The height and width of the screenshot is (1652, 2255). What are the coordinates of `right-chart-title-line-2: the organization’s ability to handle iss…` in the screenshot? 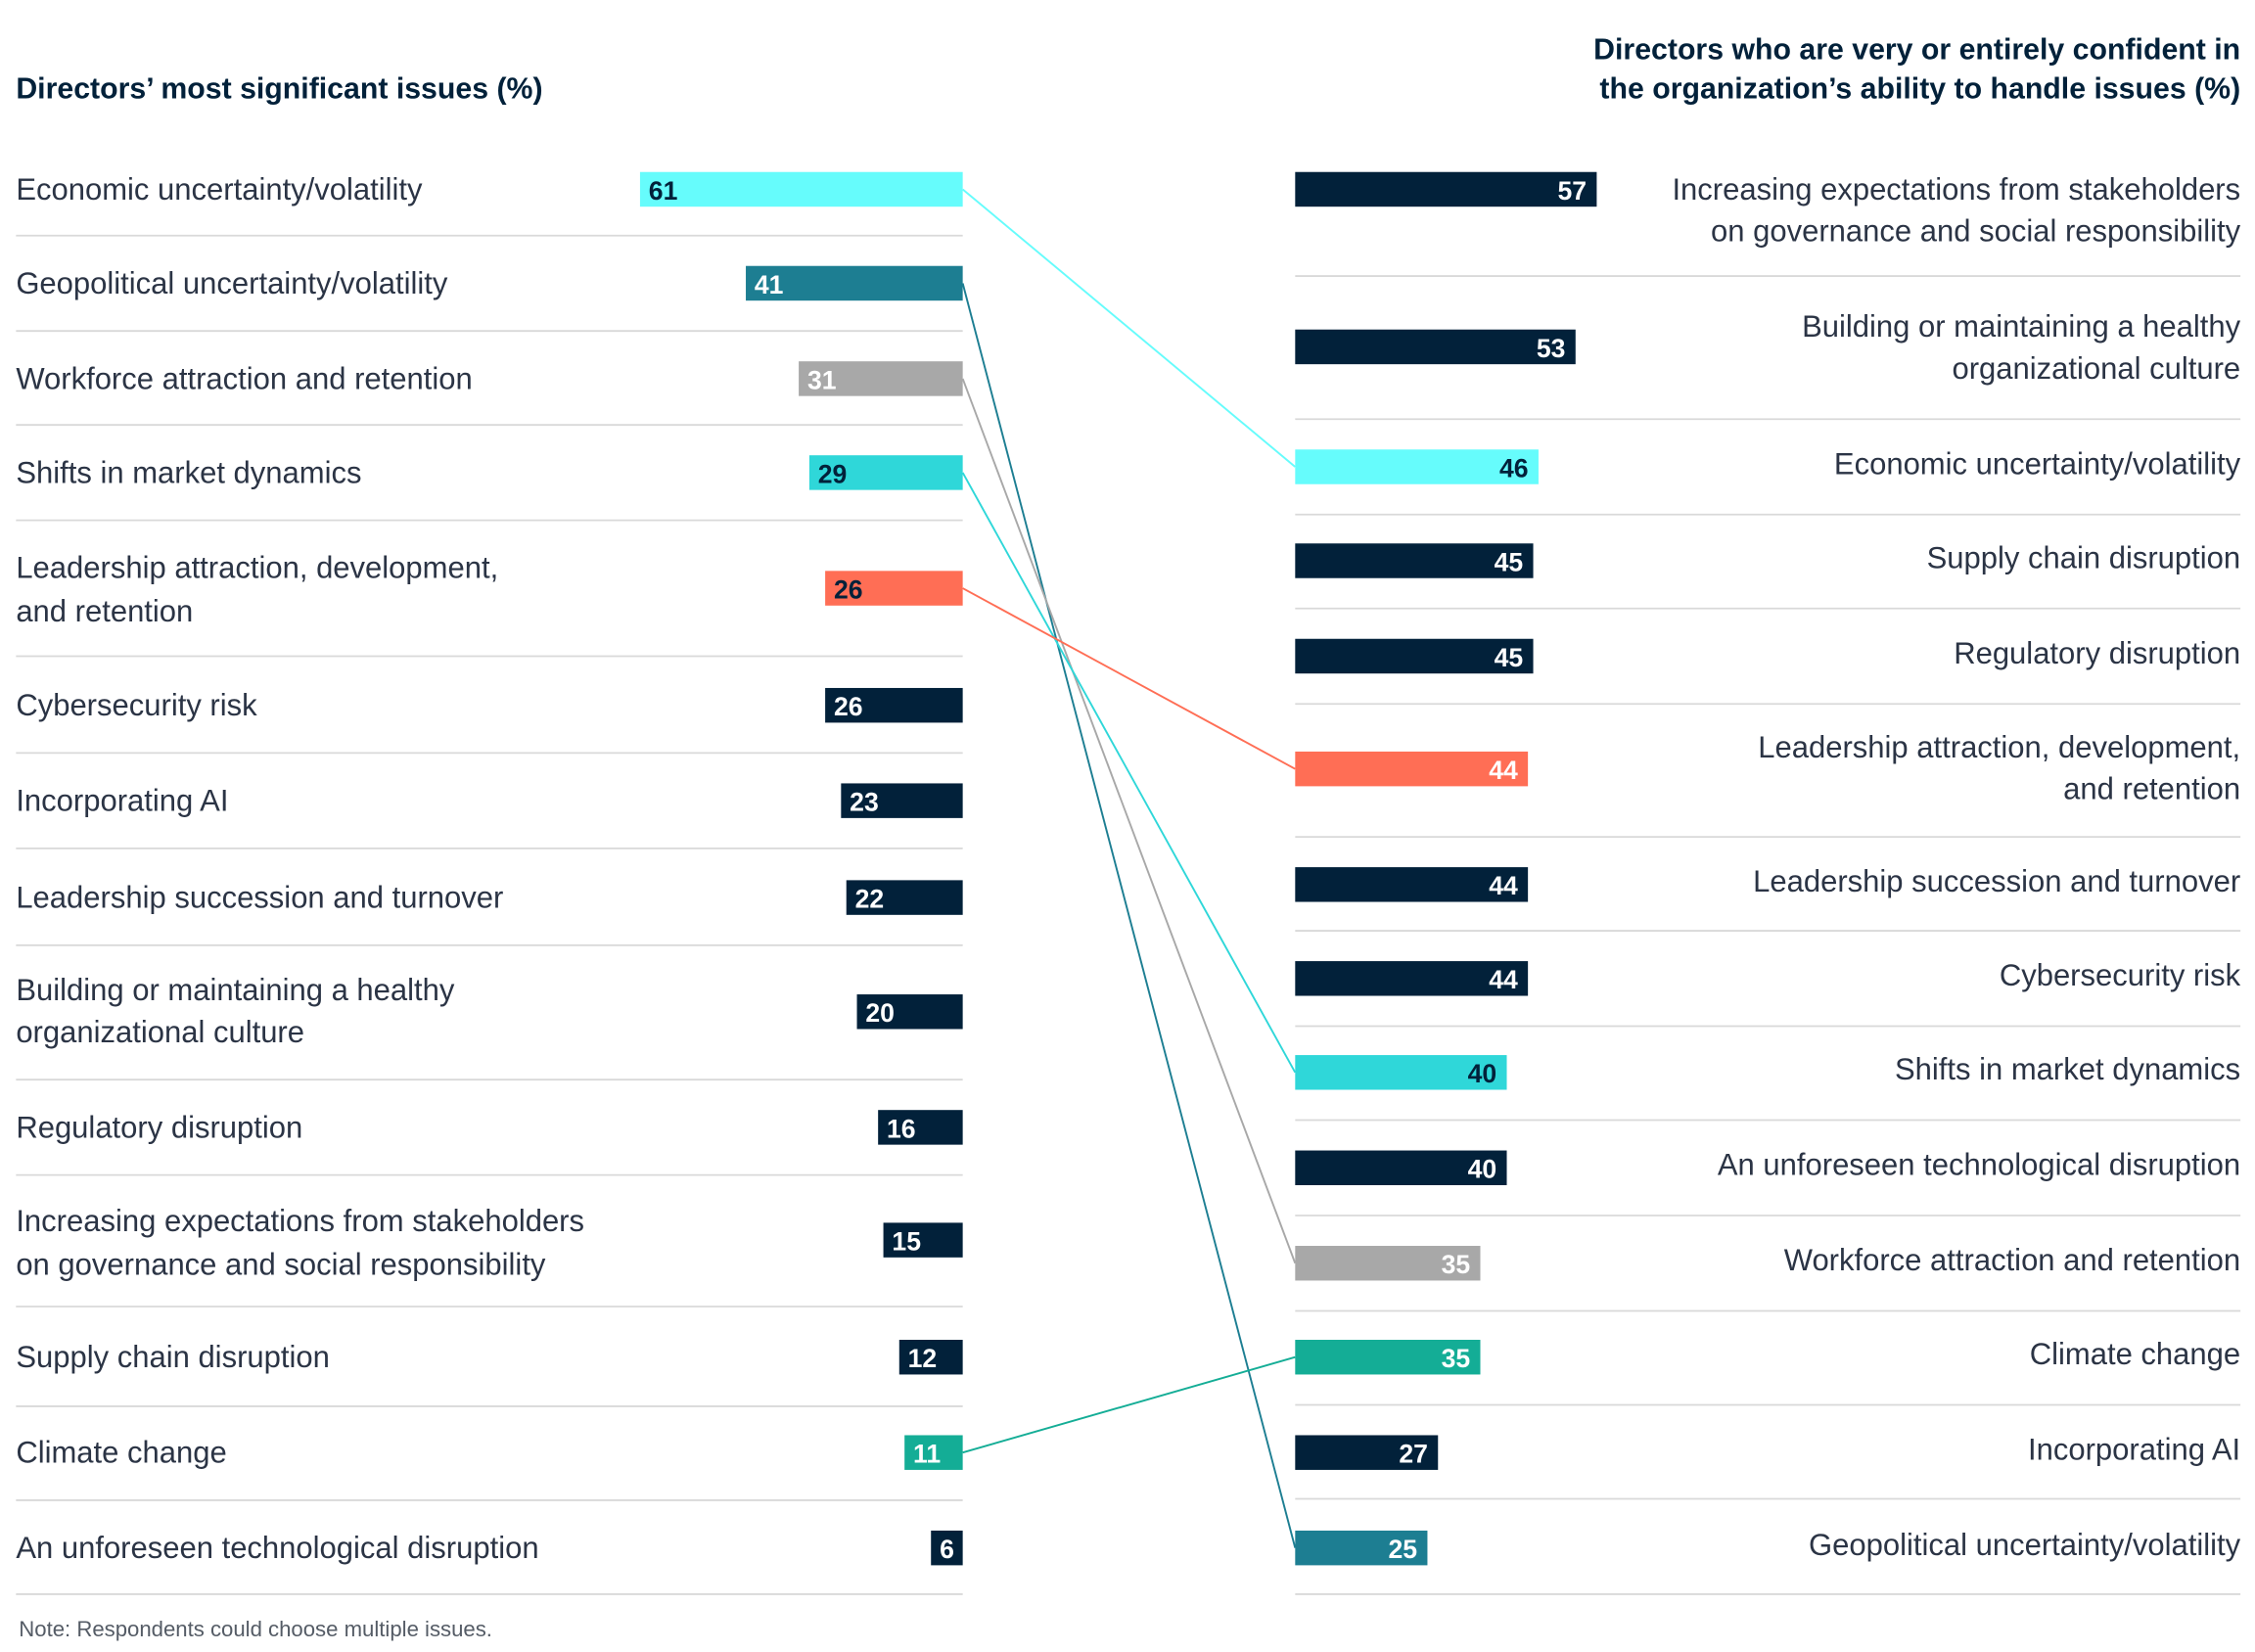 It's located at (1919, 88).